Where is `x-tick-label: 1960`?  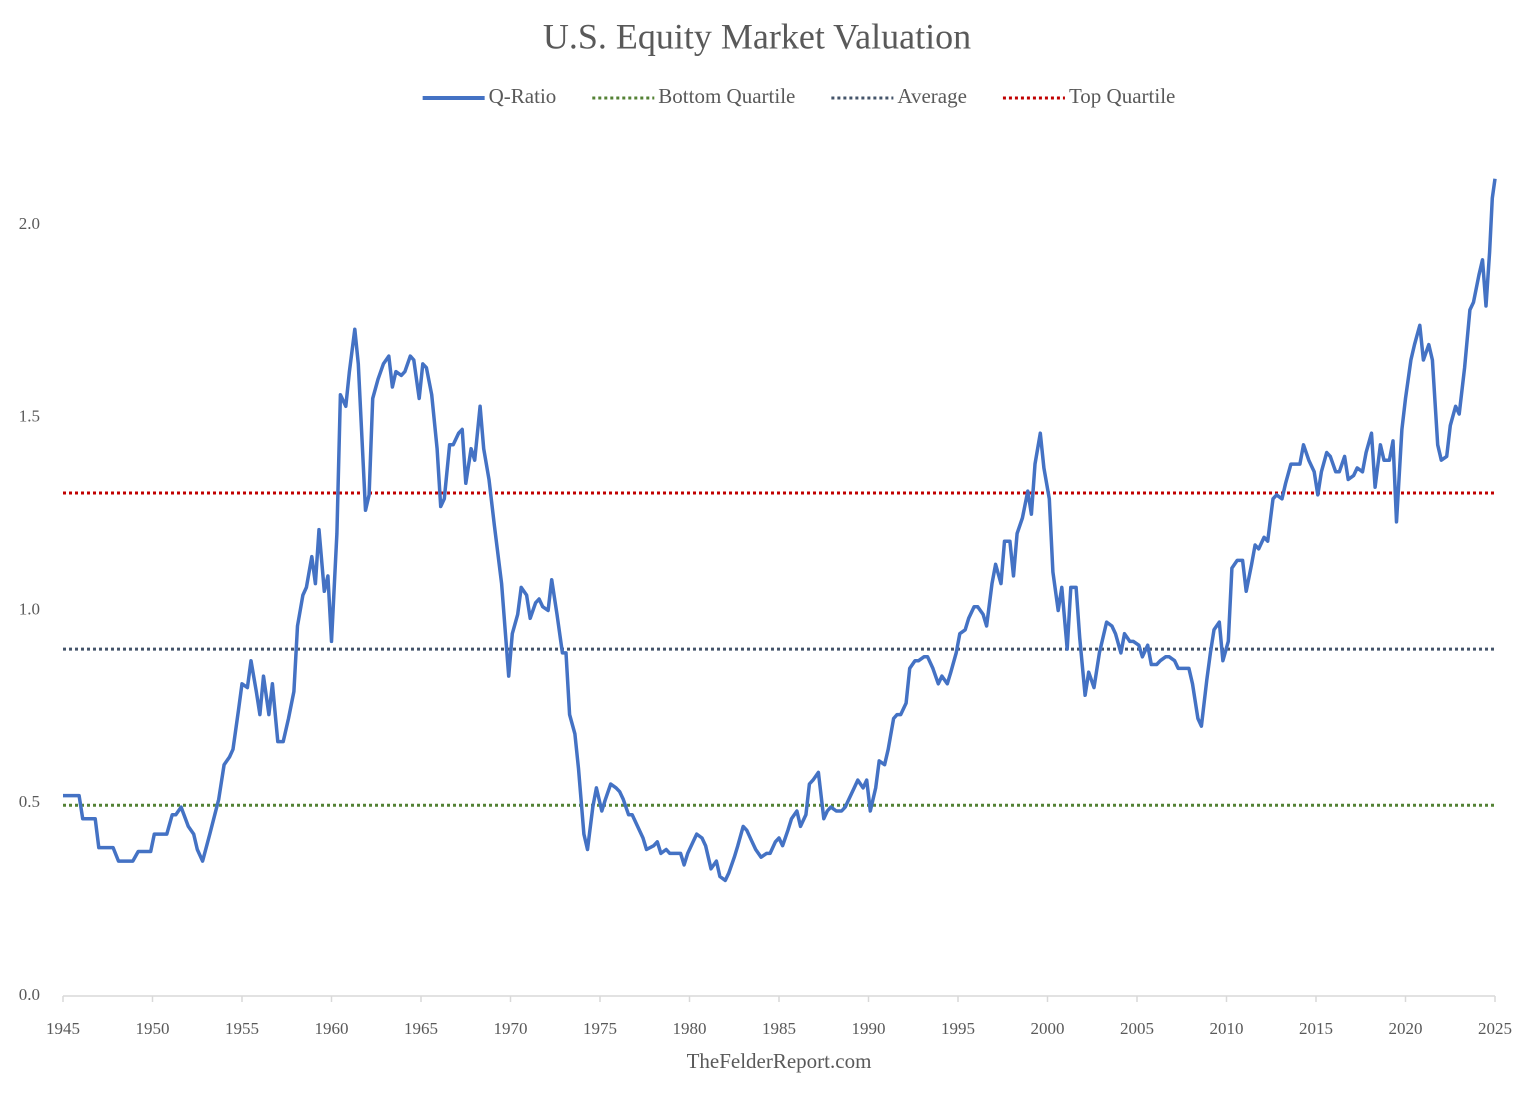 x-tick-label: 1960 is located at coordinates (332, 1028).